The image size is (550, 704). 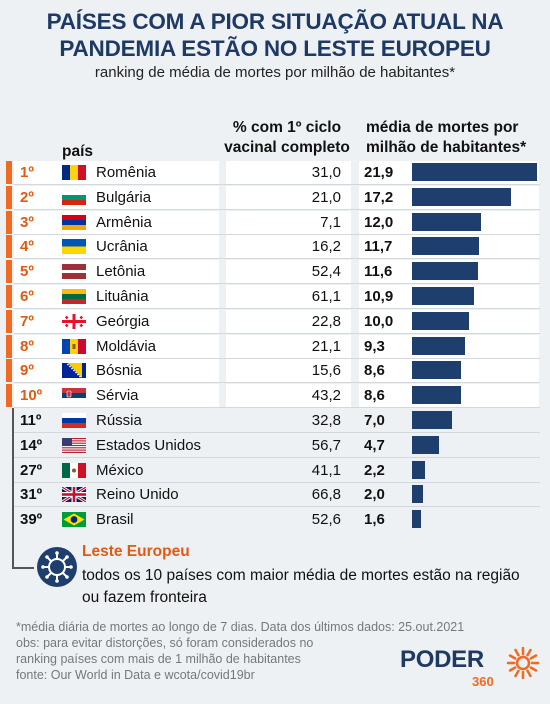 I want to click on rank-label: 6º, so click(x=27, y=296).